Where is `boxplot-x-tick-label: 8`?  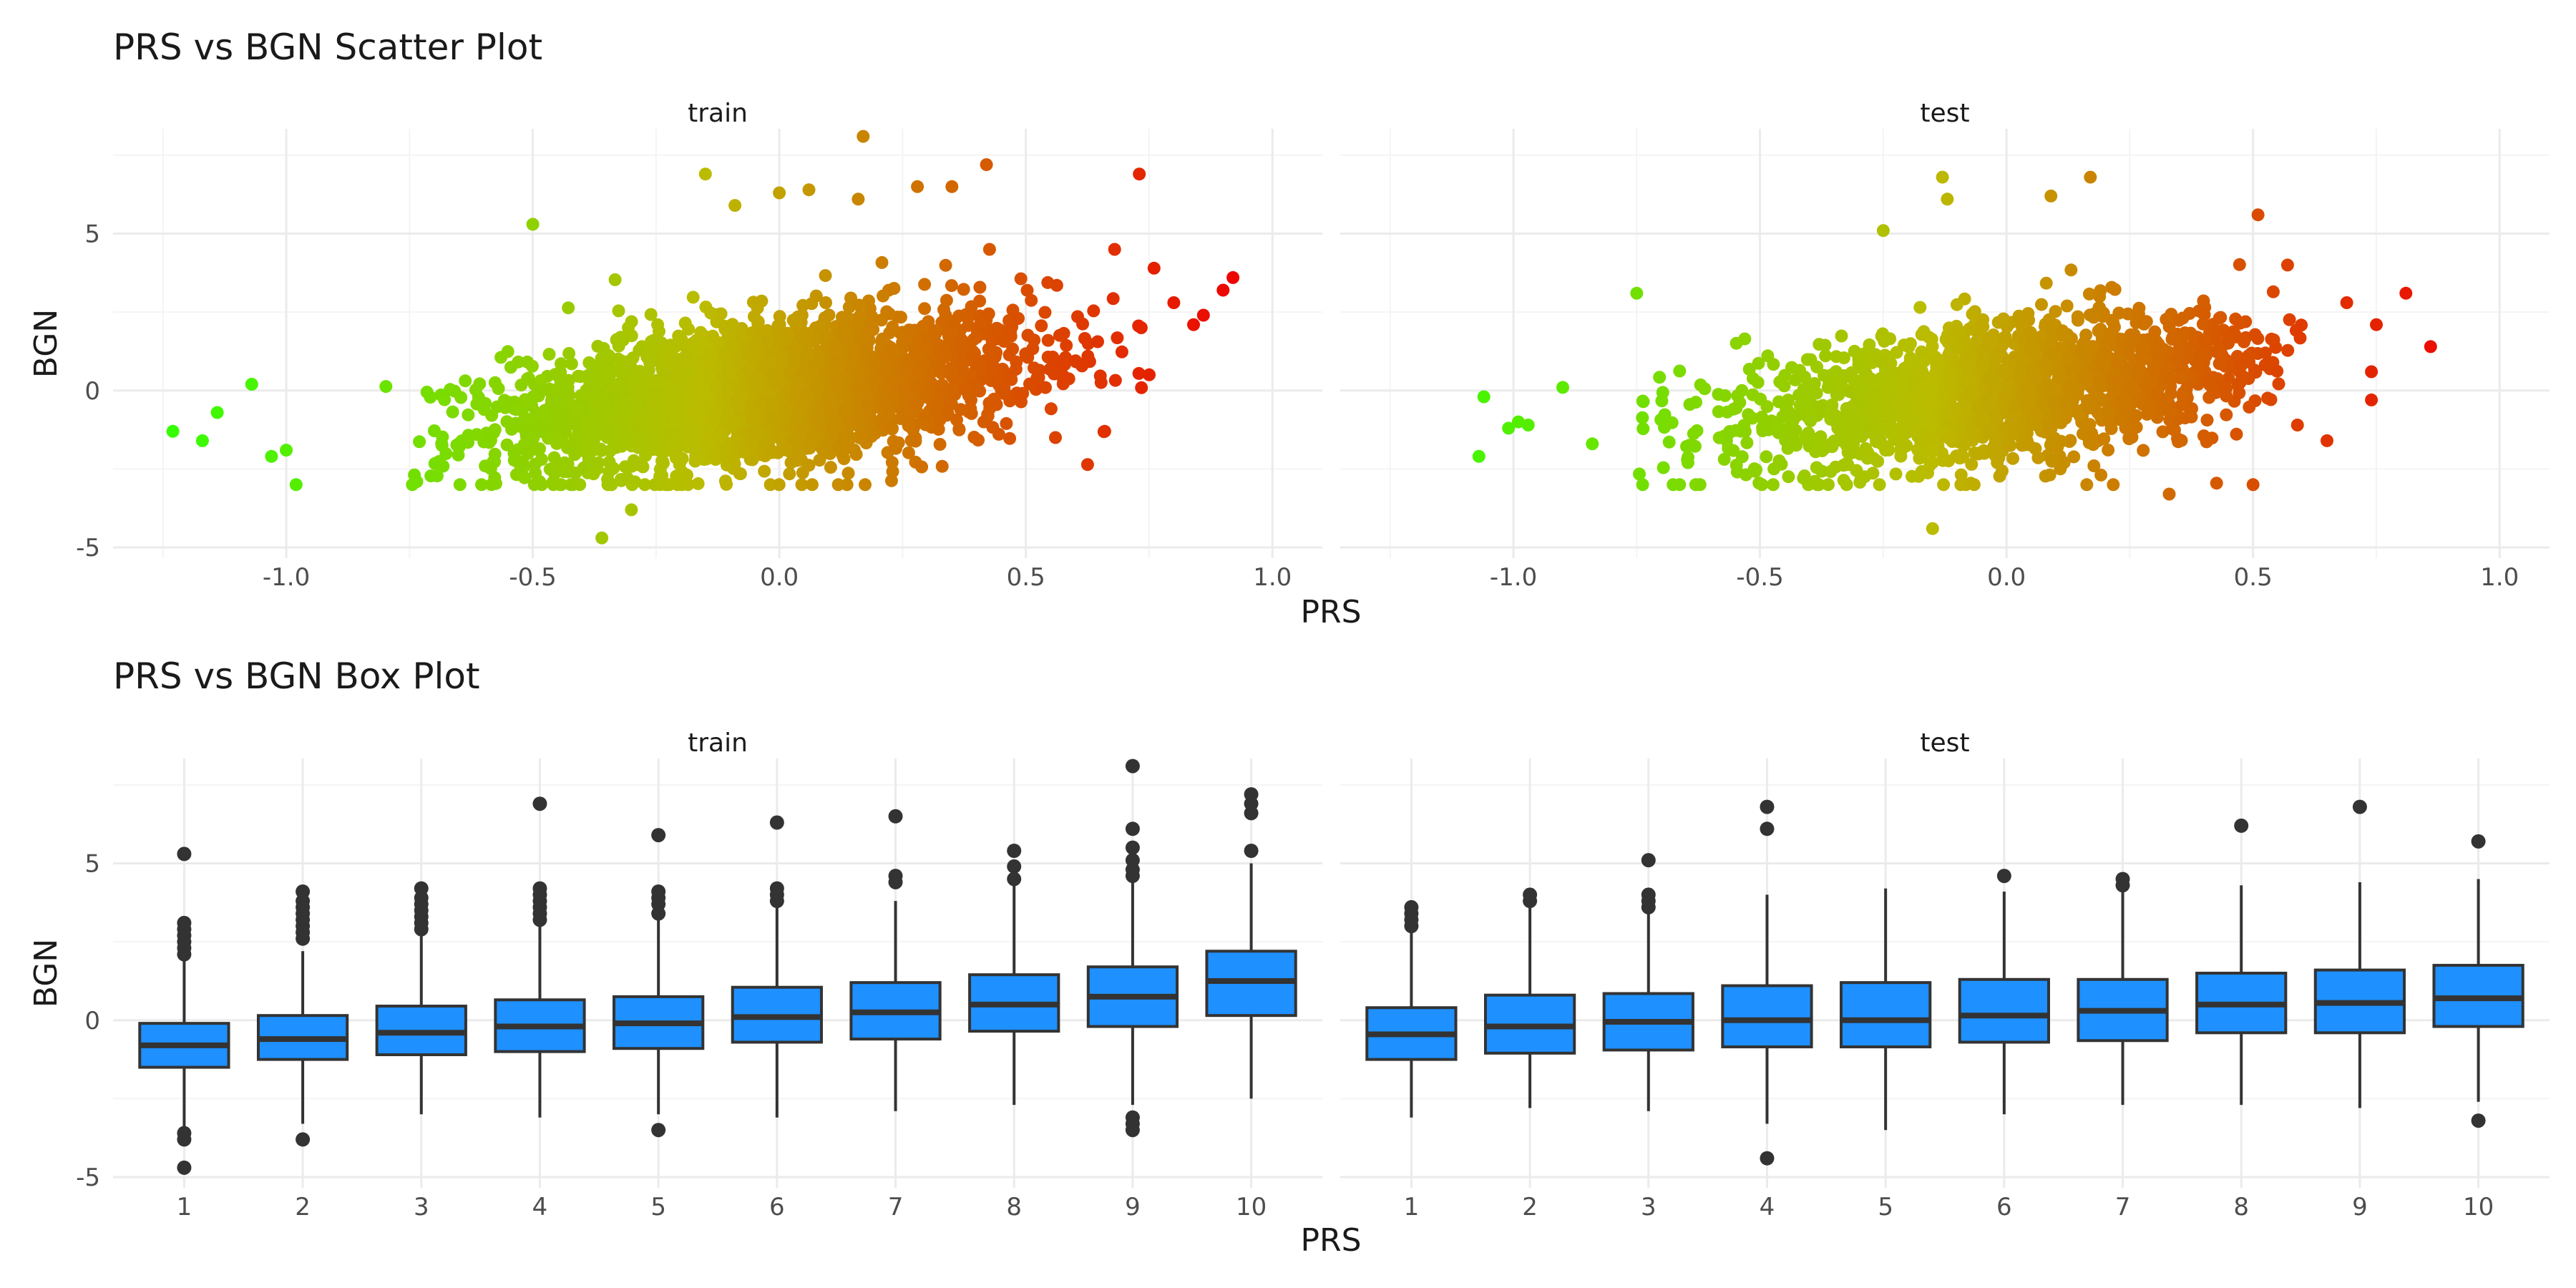 boxplot-x-tick-label: 8 is located at coordinates (2241, 1207).